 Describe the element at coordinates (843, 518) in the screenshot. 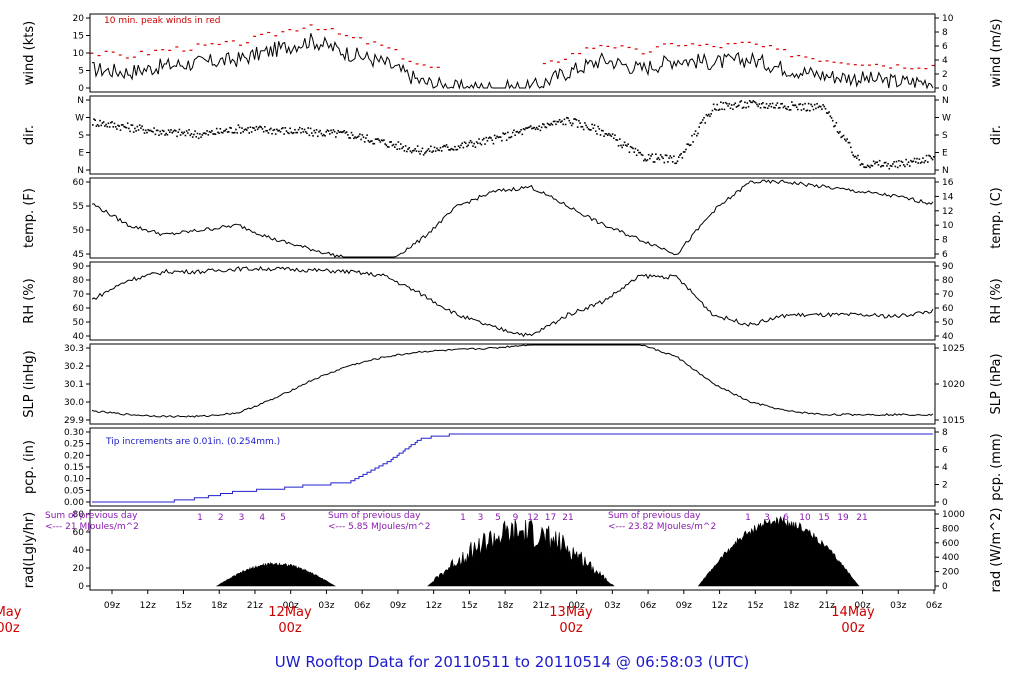

I see `radiation-hour-mark: 19` at that location.